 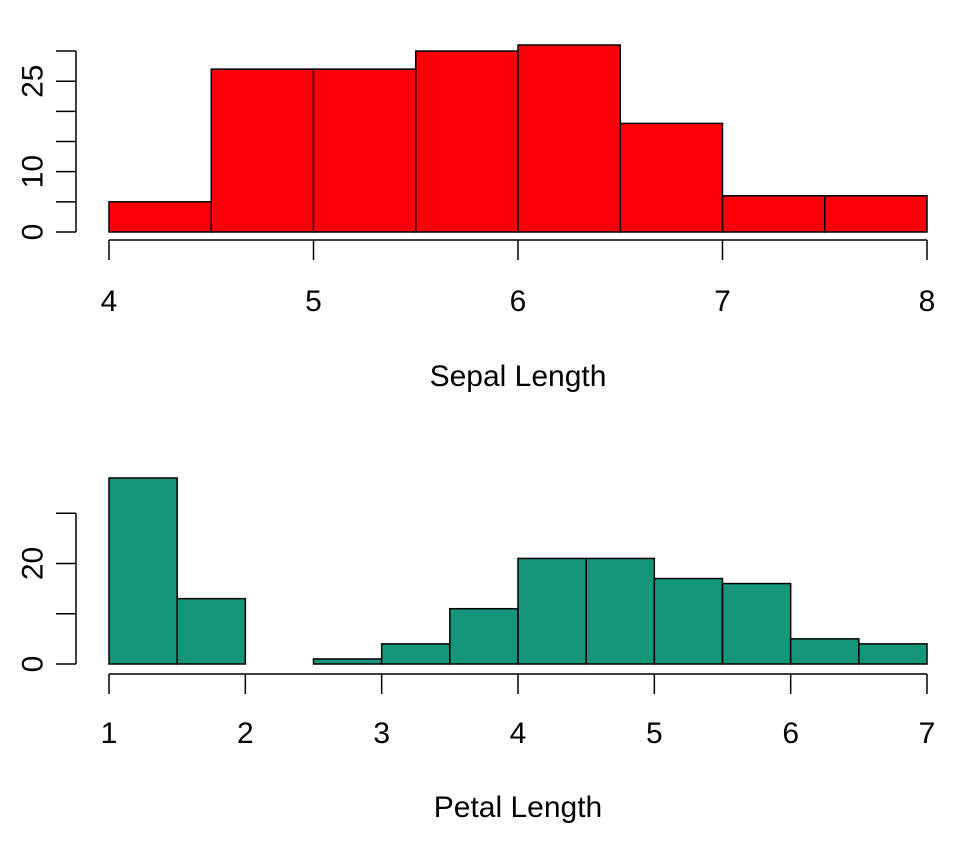 I want to click on petal-length-x-tick-label: 2, so click(x=245, y=733).